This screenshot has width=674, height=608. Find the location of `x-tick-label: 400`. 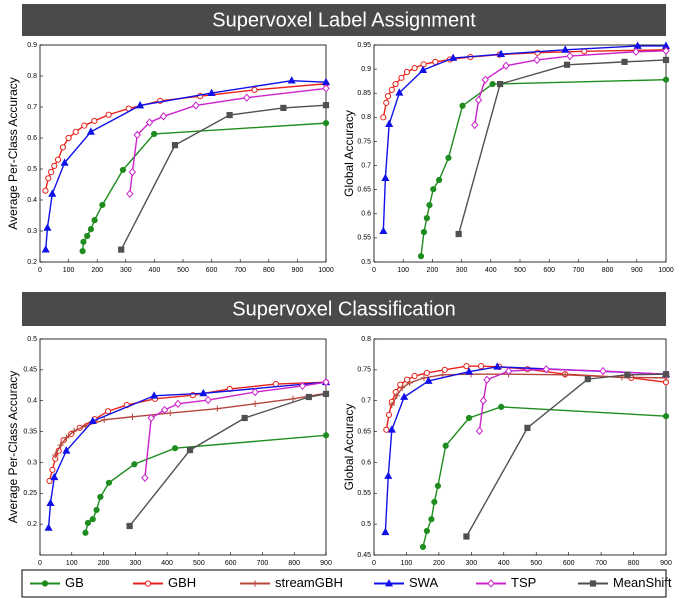

x-tick-label: 400 is located at coordinates (491, 270).